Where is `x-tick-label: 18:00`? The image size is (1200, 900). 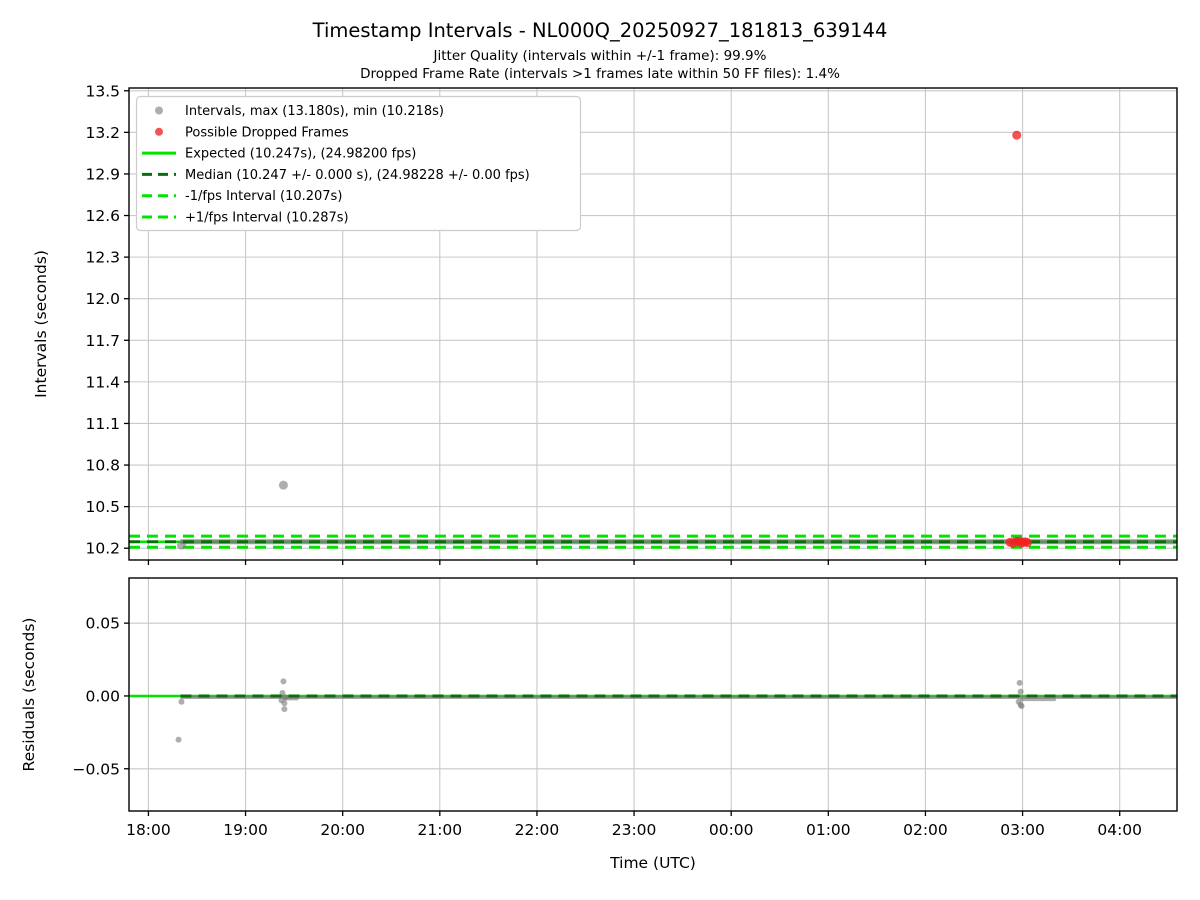 x-tick-label: 18:00 is located at coordinates (148, 830).